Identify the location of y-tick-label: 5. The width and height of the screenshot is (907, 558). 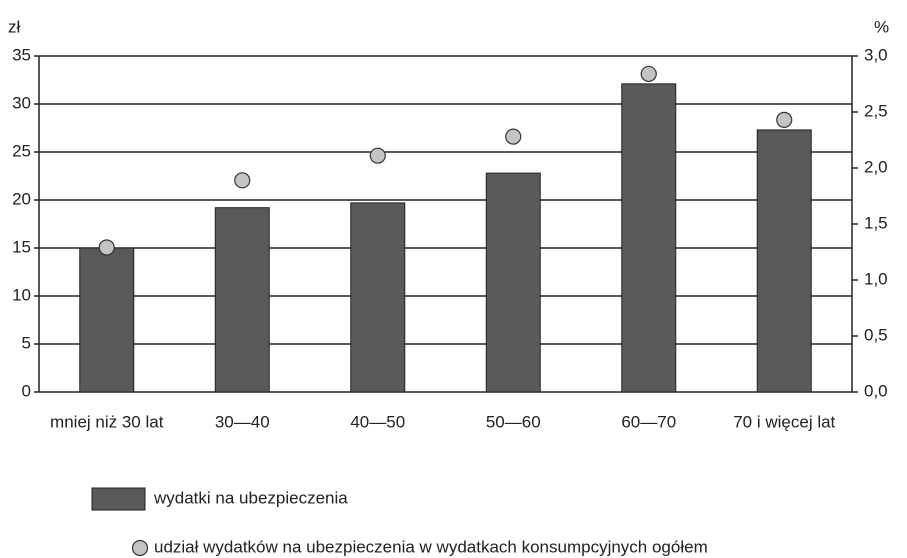
(26, 342).